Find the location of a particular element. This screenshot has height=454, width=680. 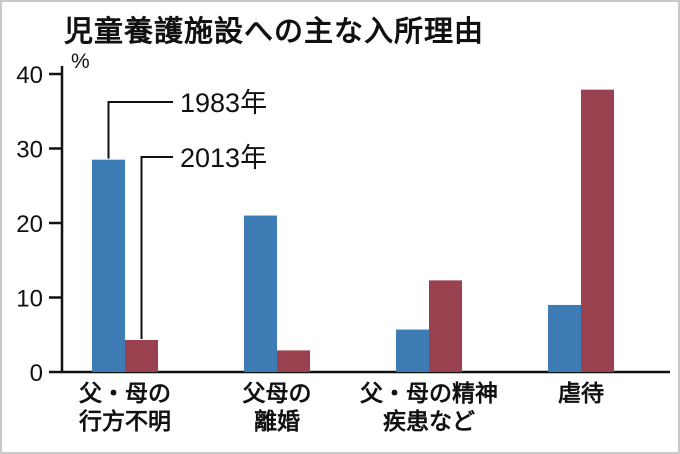

bar-1983年-3 is located at coordinates (412, 350).